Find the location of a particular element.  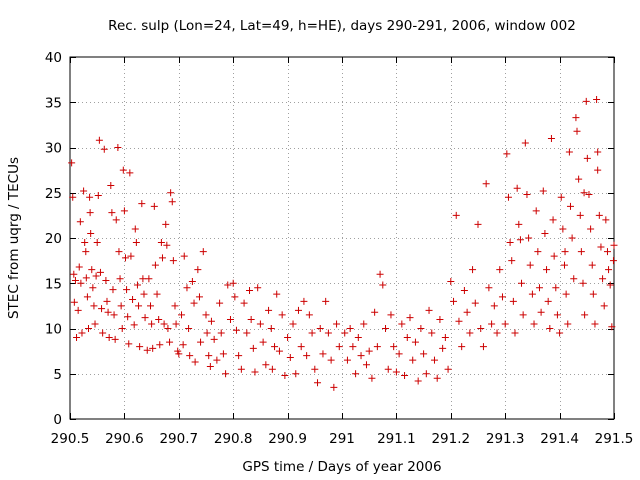

y-tick-label: 35 is located at coordinates (53, 103).